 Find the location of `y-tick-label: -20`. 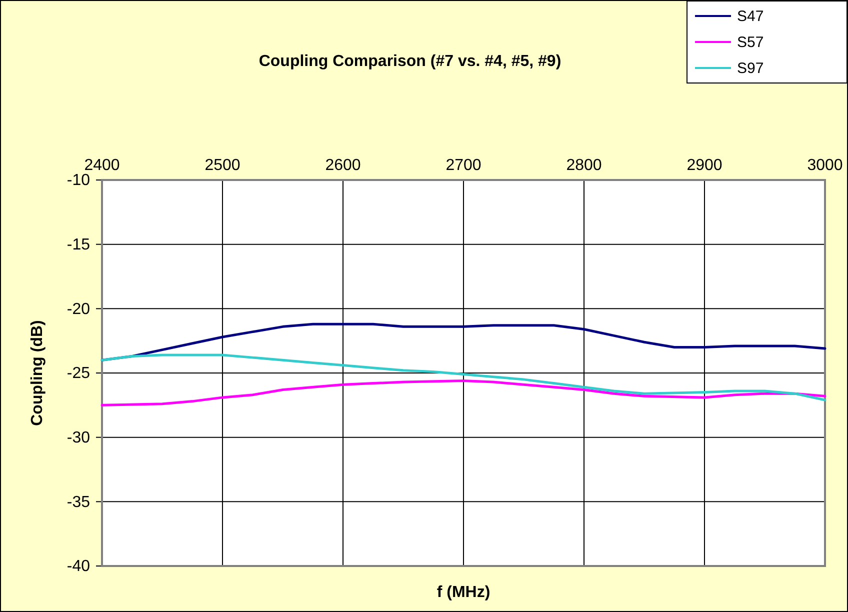

y-tick-label: -20 is located at coordinates (78, 309).